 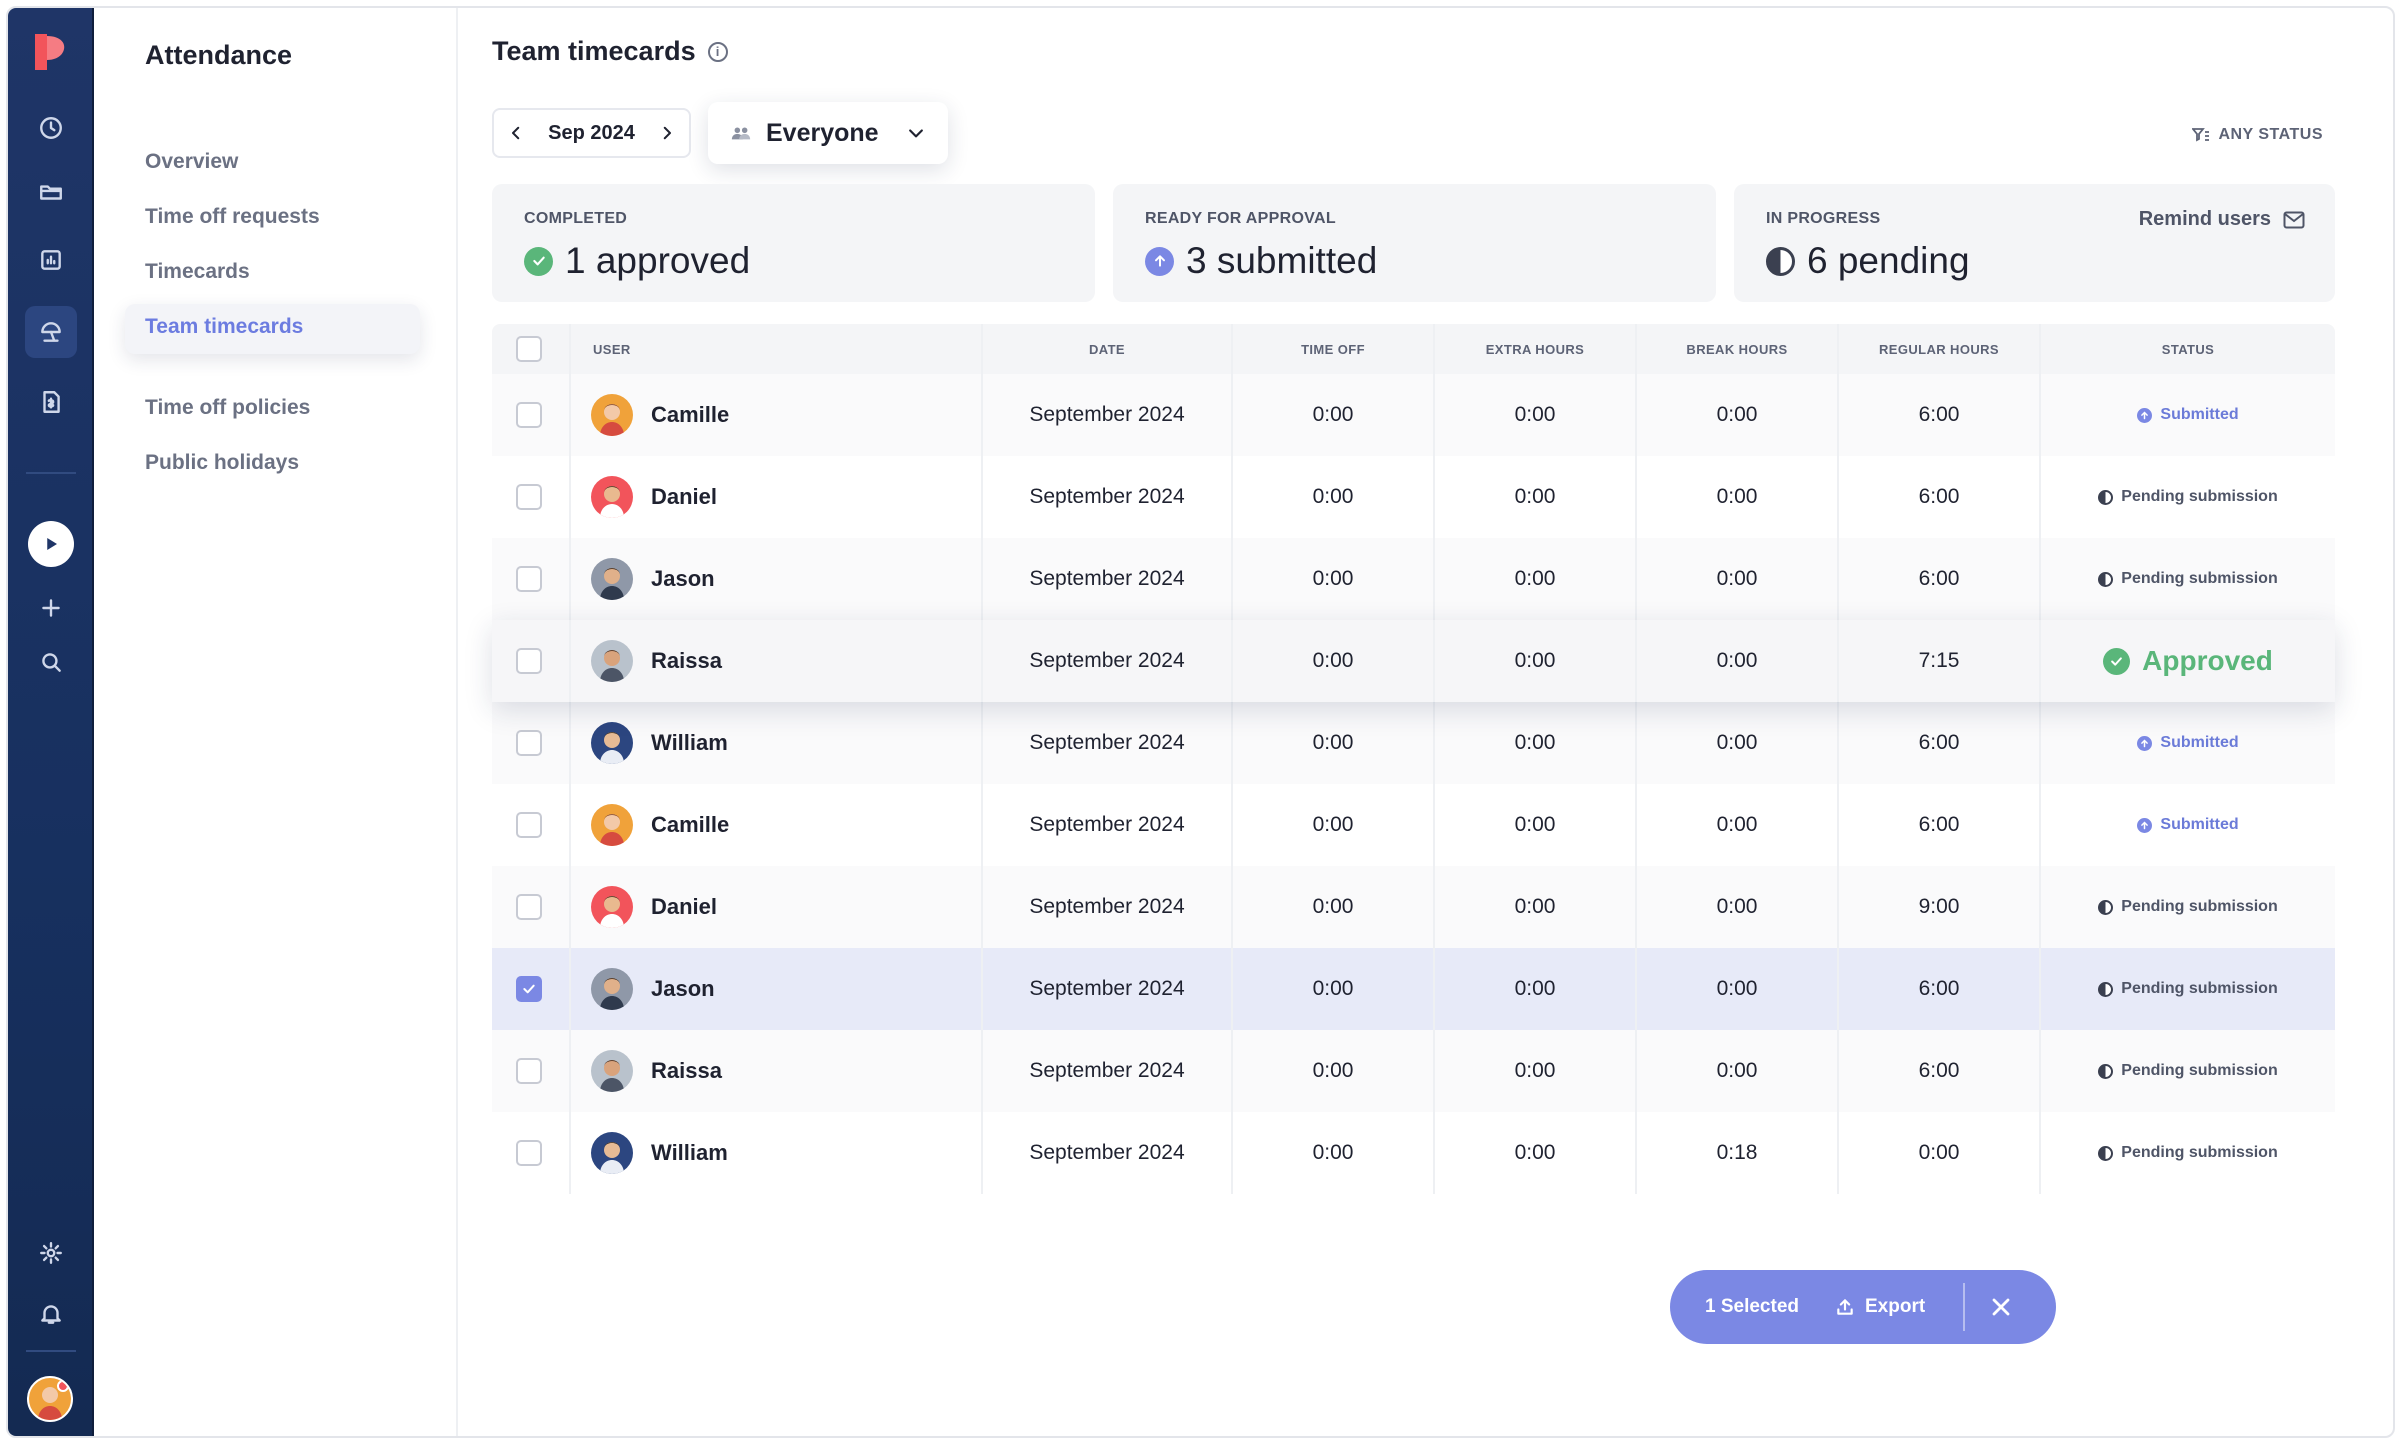 I want to click on select-all-checkbox, so click(x=529, y=349).